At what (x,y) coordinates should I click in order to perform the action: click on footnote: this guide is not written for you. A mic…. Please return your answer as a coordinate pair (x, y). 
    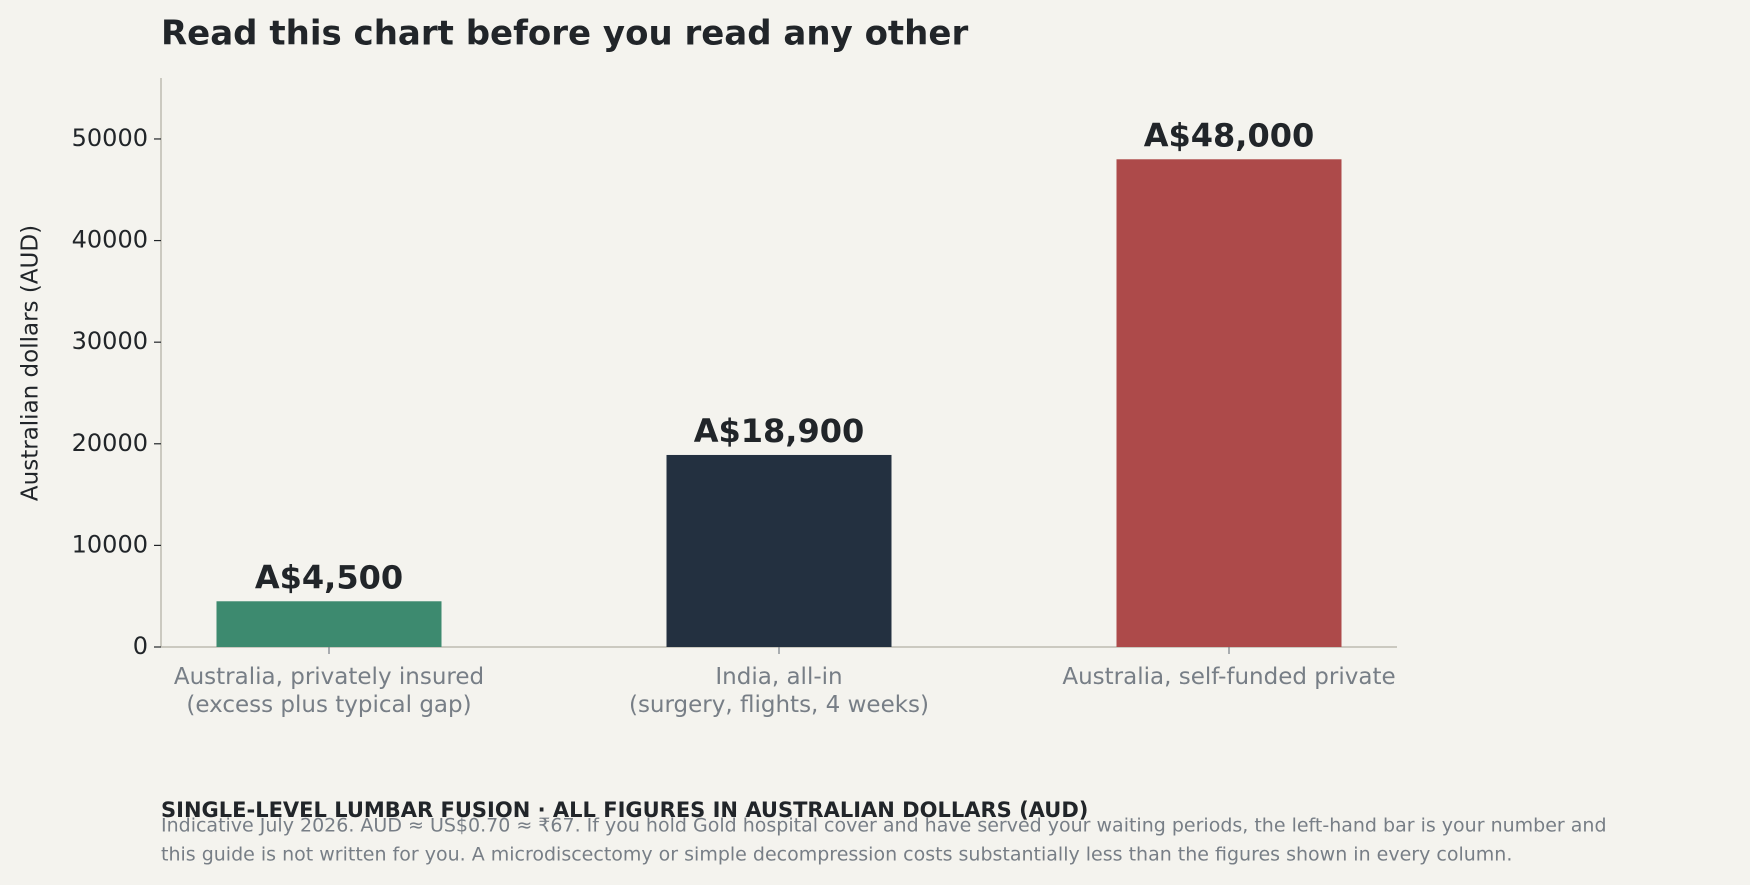
    Looking at the image, I should click on (836, 855).